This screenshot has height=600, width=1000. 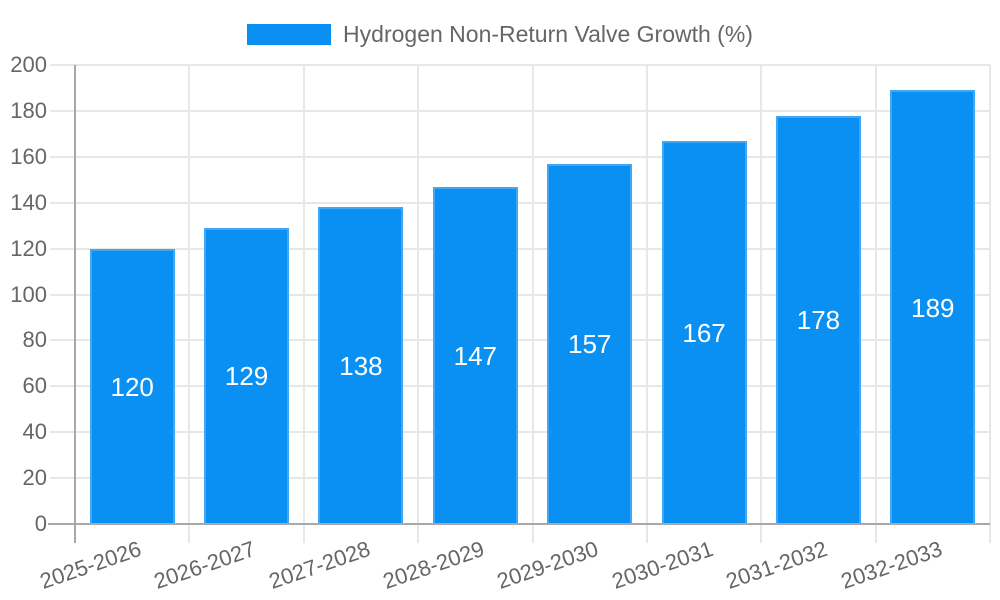 I want to click on y-tick-label: 200, so click(x=28, y=64).